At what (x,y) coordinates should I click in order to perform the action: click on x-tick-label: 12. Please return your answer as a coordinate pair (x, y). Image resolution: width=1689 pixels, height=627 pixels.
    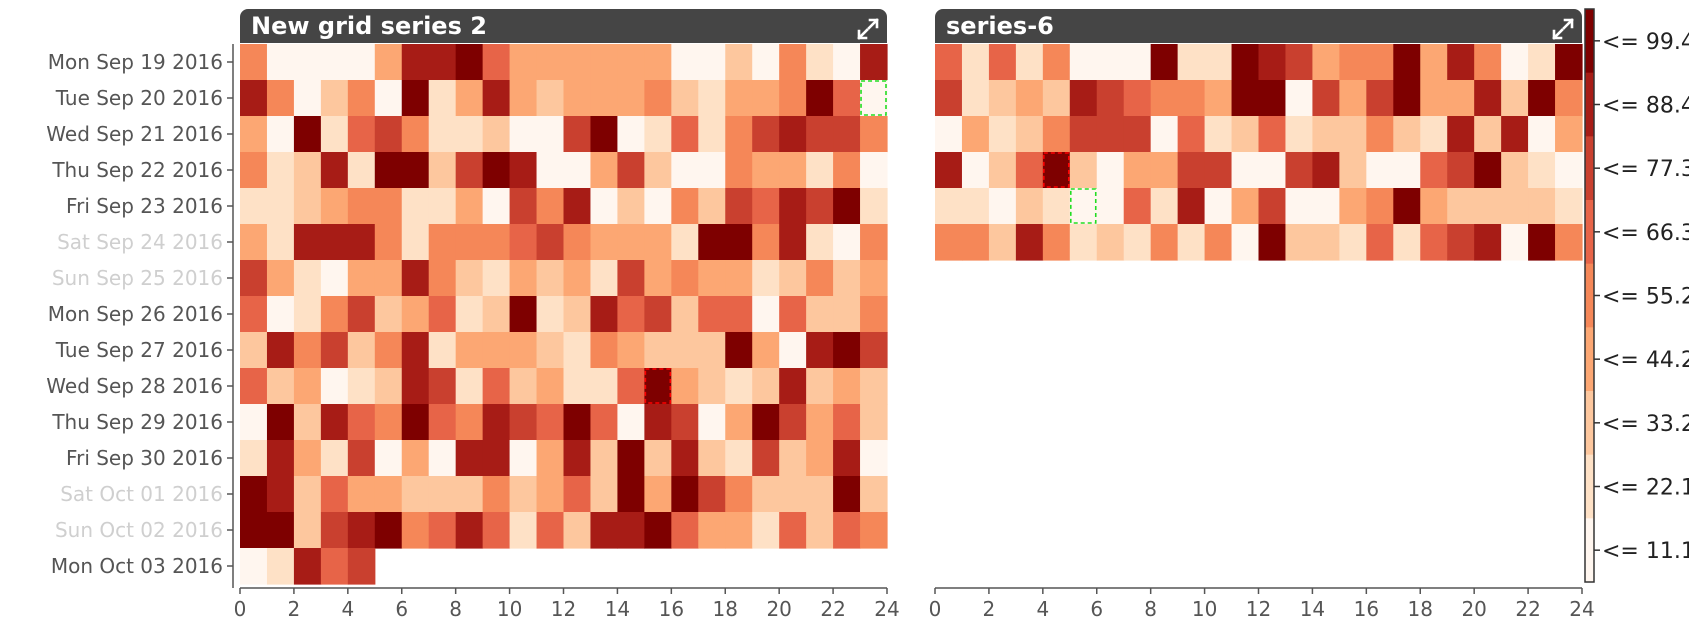
    Looking at the image, I should click on (563, 609).